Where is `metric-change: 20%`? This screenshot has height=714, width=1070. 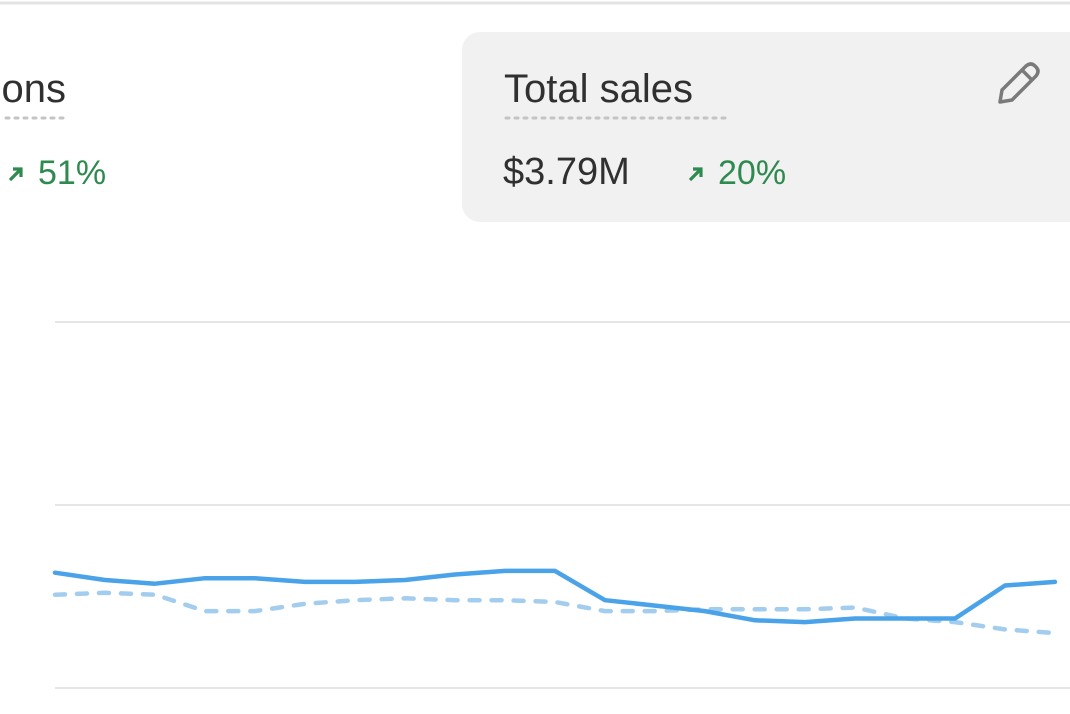 metric-change: 20% is located at coordinates (752, 173).